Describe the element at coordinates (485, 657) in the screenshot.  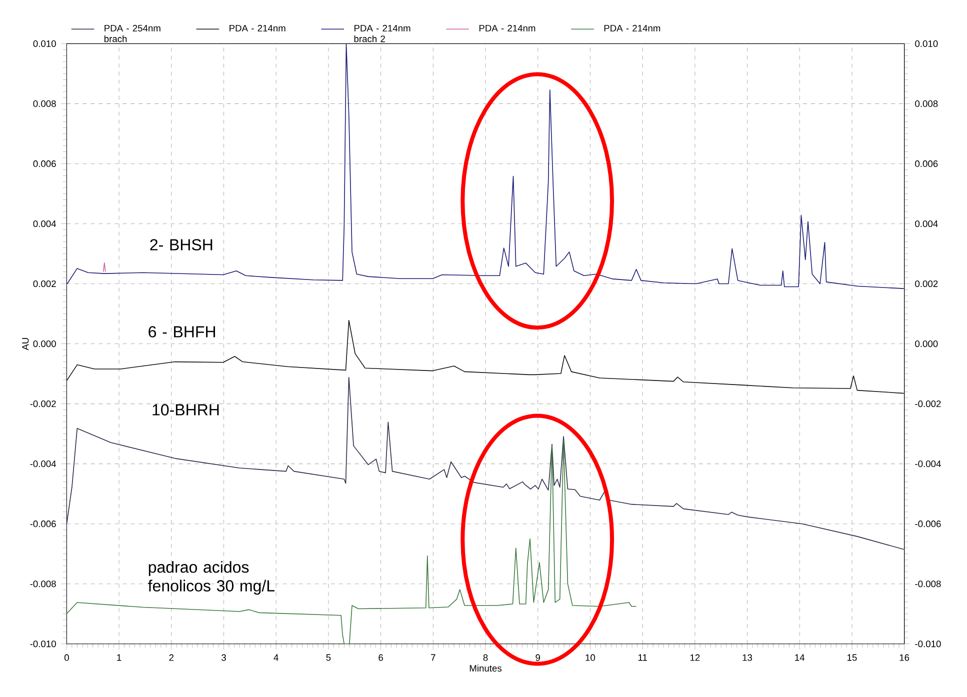
I see `x-tick-label: 8` at that location.